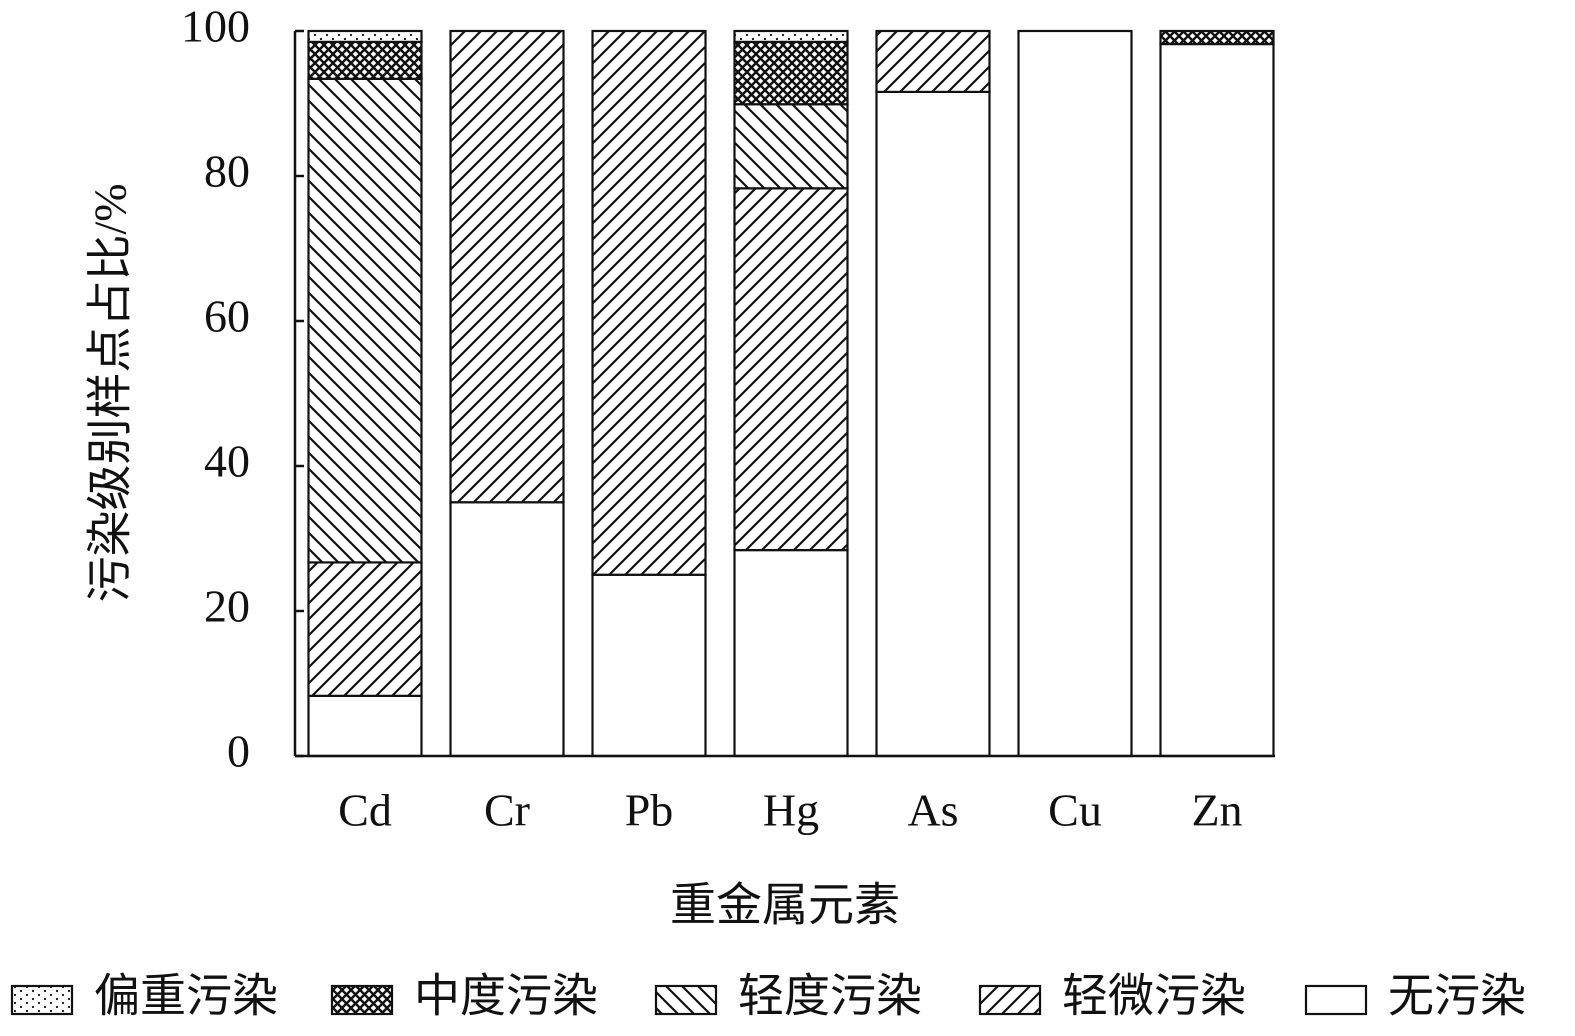  Describe the element at coordinates (506, 996) in the screenshot. I see `legend-label: 中度污染` at that location.